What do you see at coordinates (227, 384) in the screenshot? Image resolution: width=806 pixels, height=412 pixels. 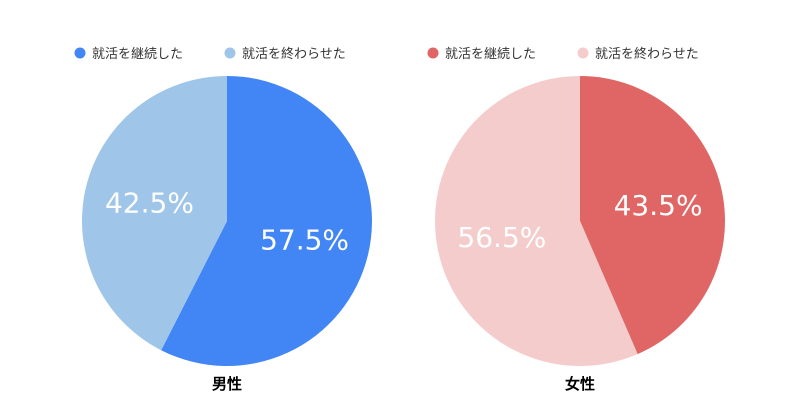 I see `chart-title: 男性` at bounding box center [227, 384].